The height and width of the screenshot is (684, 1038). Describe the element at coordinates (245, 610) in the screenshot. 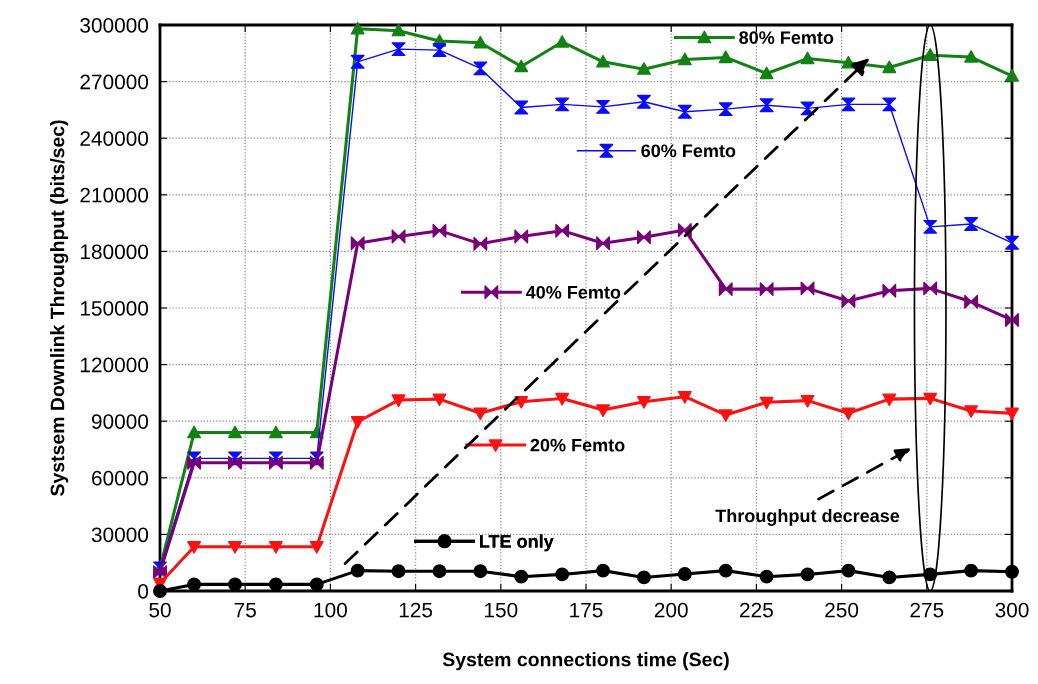

I see `x-tick-label: 75` at that location.